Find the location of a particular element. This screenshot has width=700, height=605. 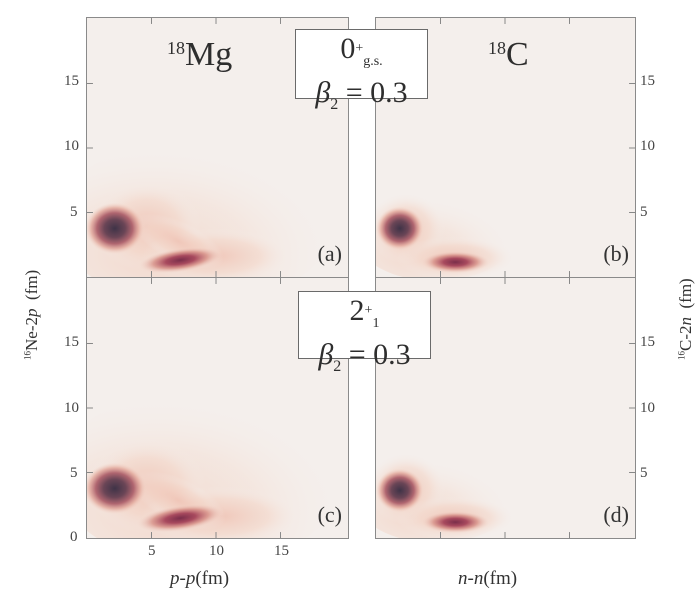

y-tick-top-15: 15 is located at coordinates (71, 81).